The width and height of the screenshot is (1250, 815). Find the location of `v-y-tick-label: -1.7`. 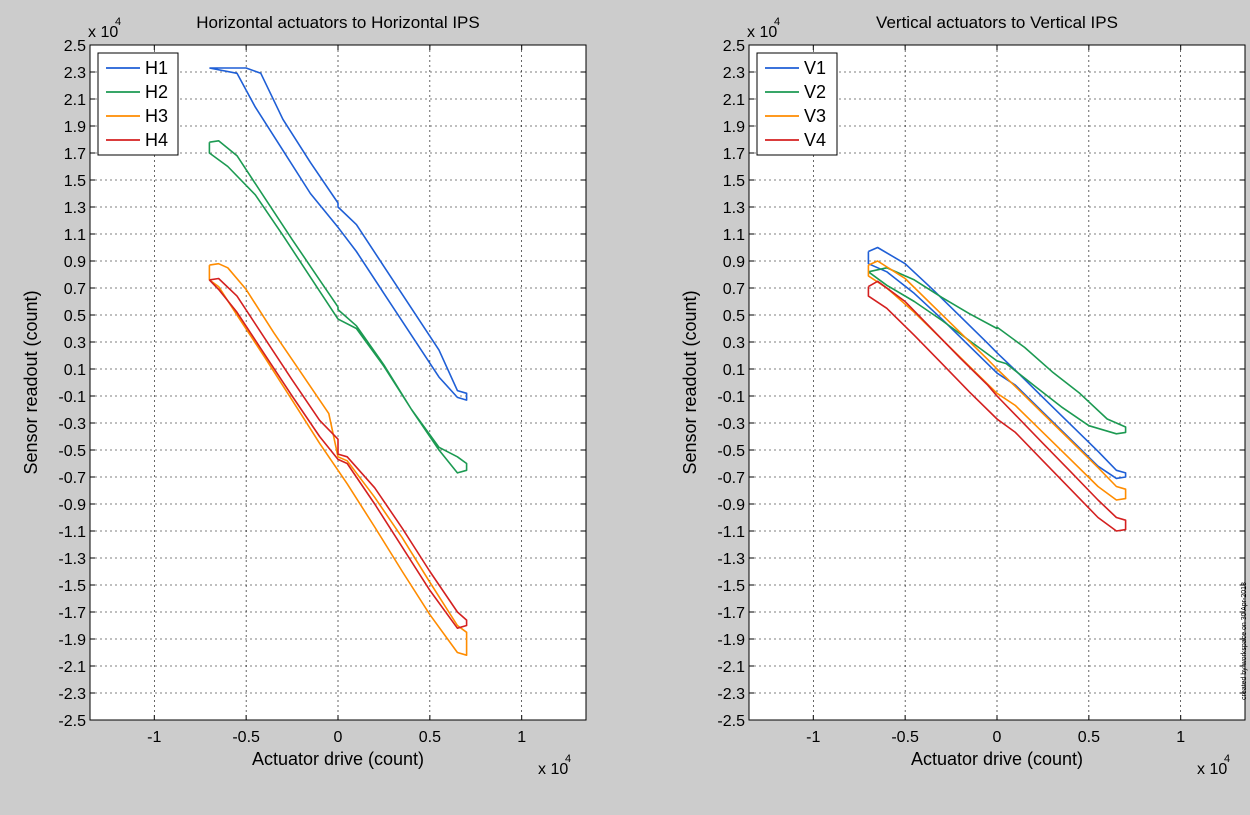

v-y-tick-label: -1.7 is located at coordinates (731, 613).